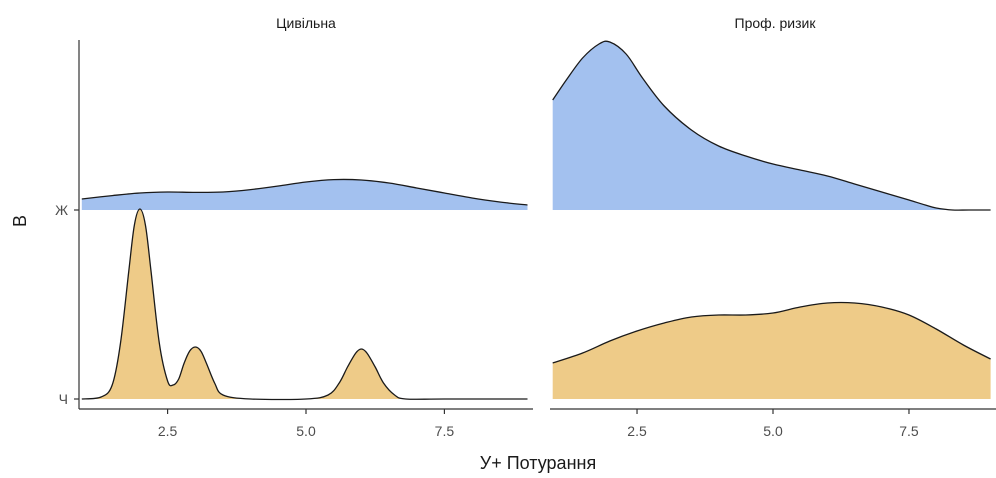 The height and width of the screenshot is (478, 996). Describe the element at coordinates (538, 463) in the screenshot. I see `x-axis-title: У+ Потурання` at that location.